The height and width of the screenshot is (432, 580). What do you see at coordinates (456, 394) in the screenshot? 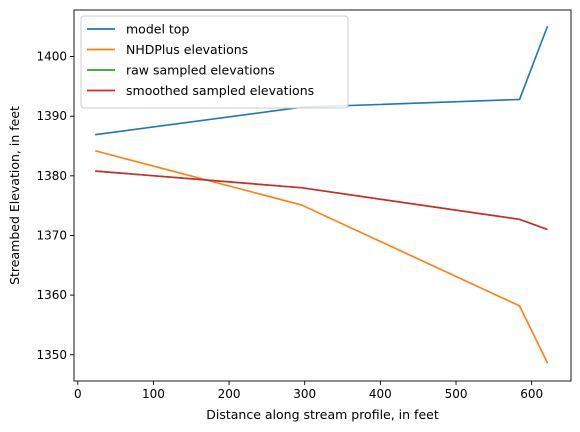
I see `x-tick-label: 500` at bounding box center [456, 394].